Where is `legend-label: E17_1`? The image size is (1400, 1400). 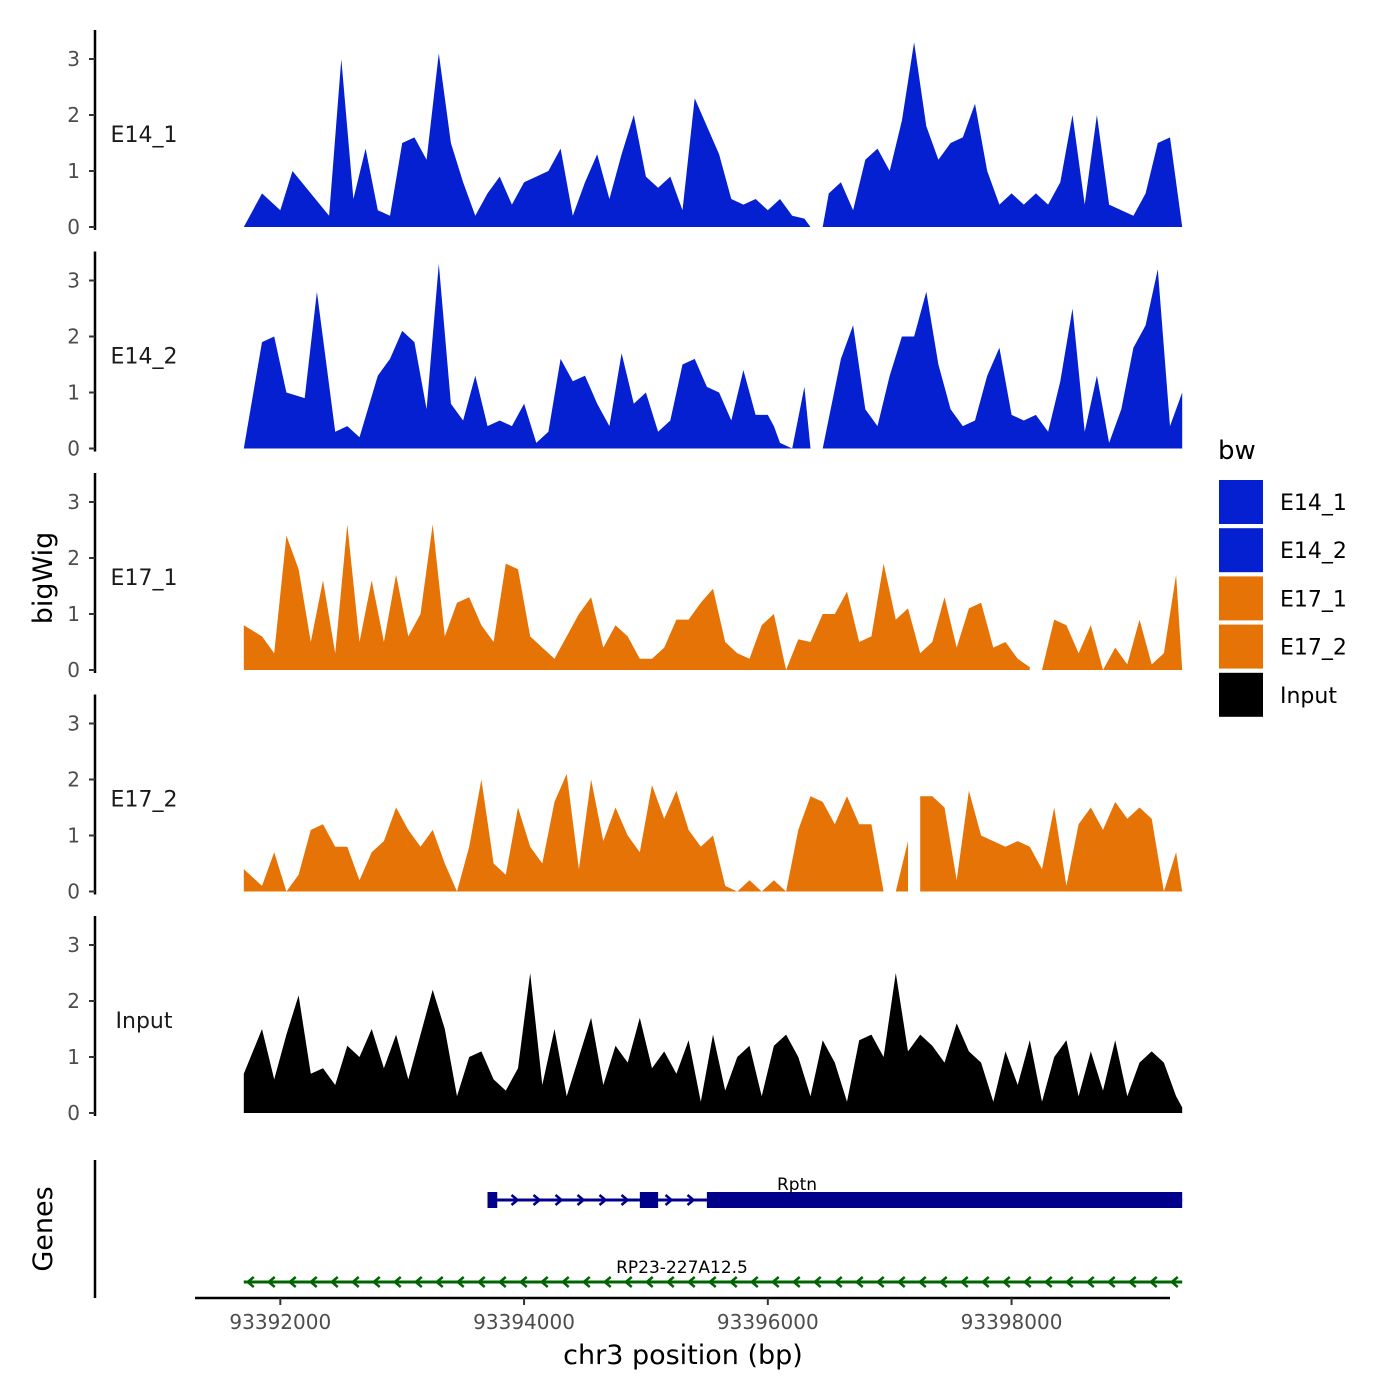 legend-label: E17_1 is located at coordinates (1313, 599).